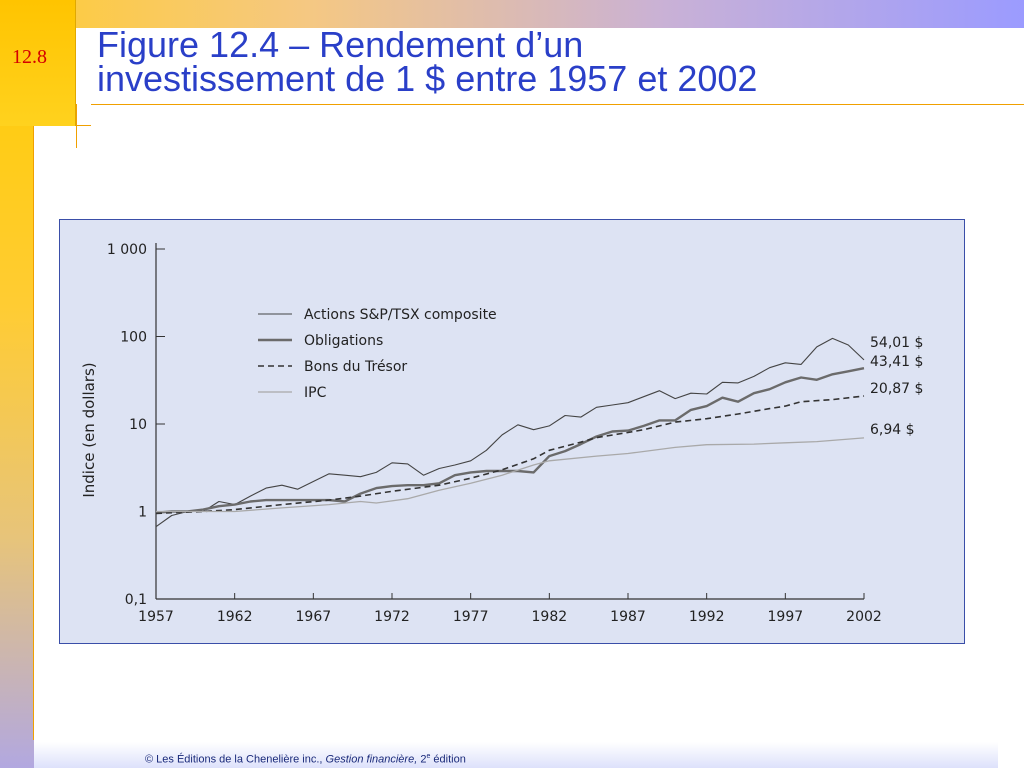 The image size is (1024, 768). I want to click on footer-edition-word: édition, so click(448, 759).